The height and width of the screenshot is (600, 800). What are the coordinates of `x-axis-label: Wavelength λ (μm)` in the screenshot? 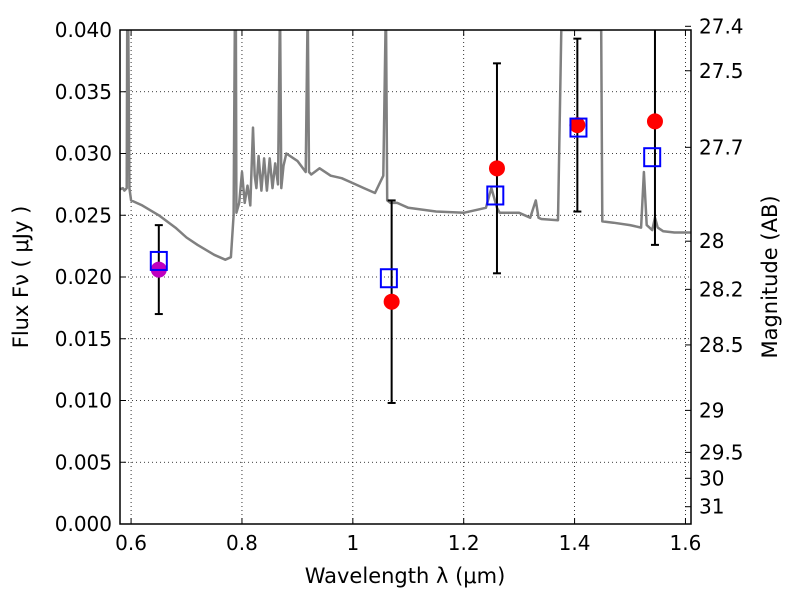 It's located at (405, 576).